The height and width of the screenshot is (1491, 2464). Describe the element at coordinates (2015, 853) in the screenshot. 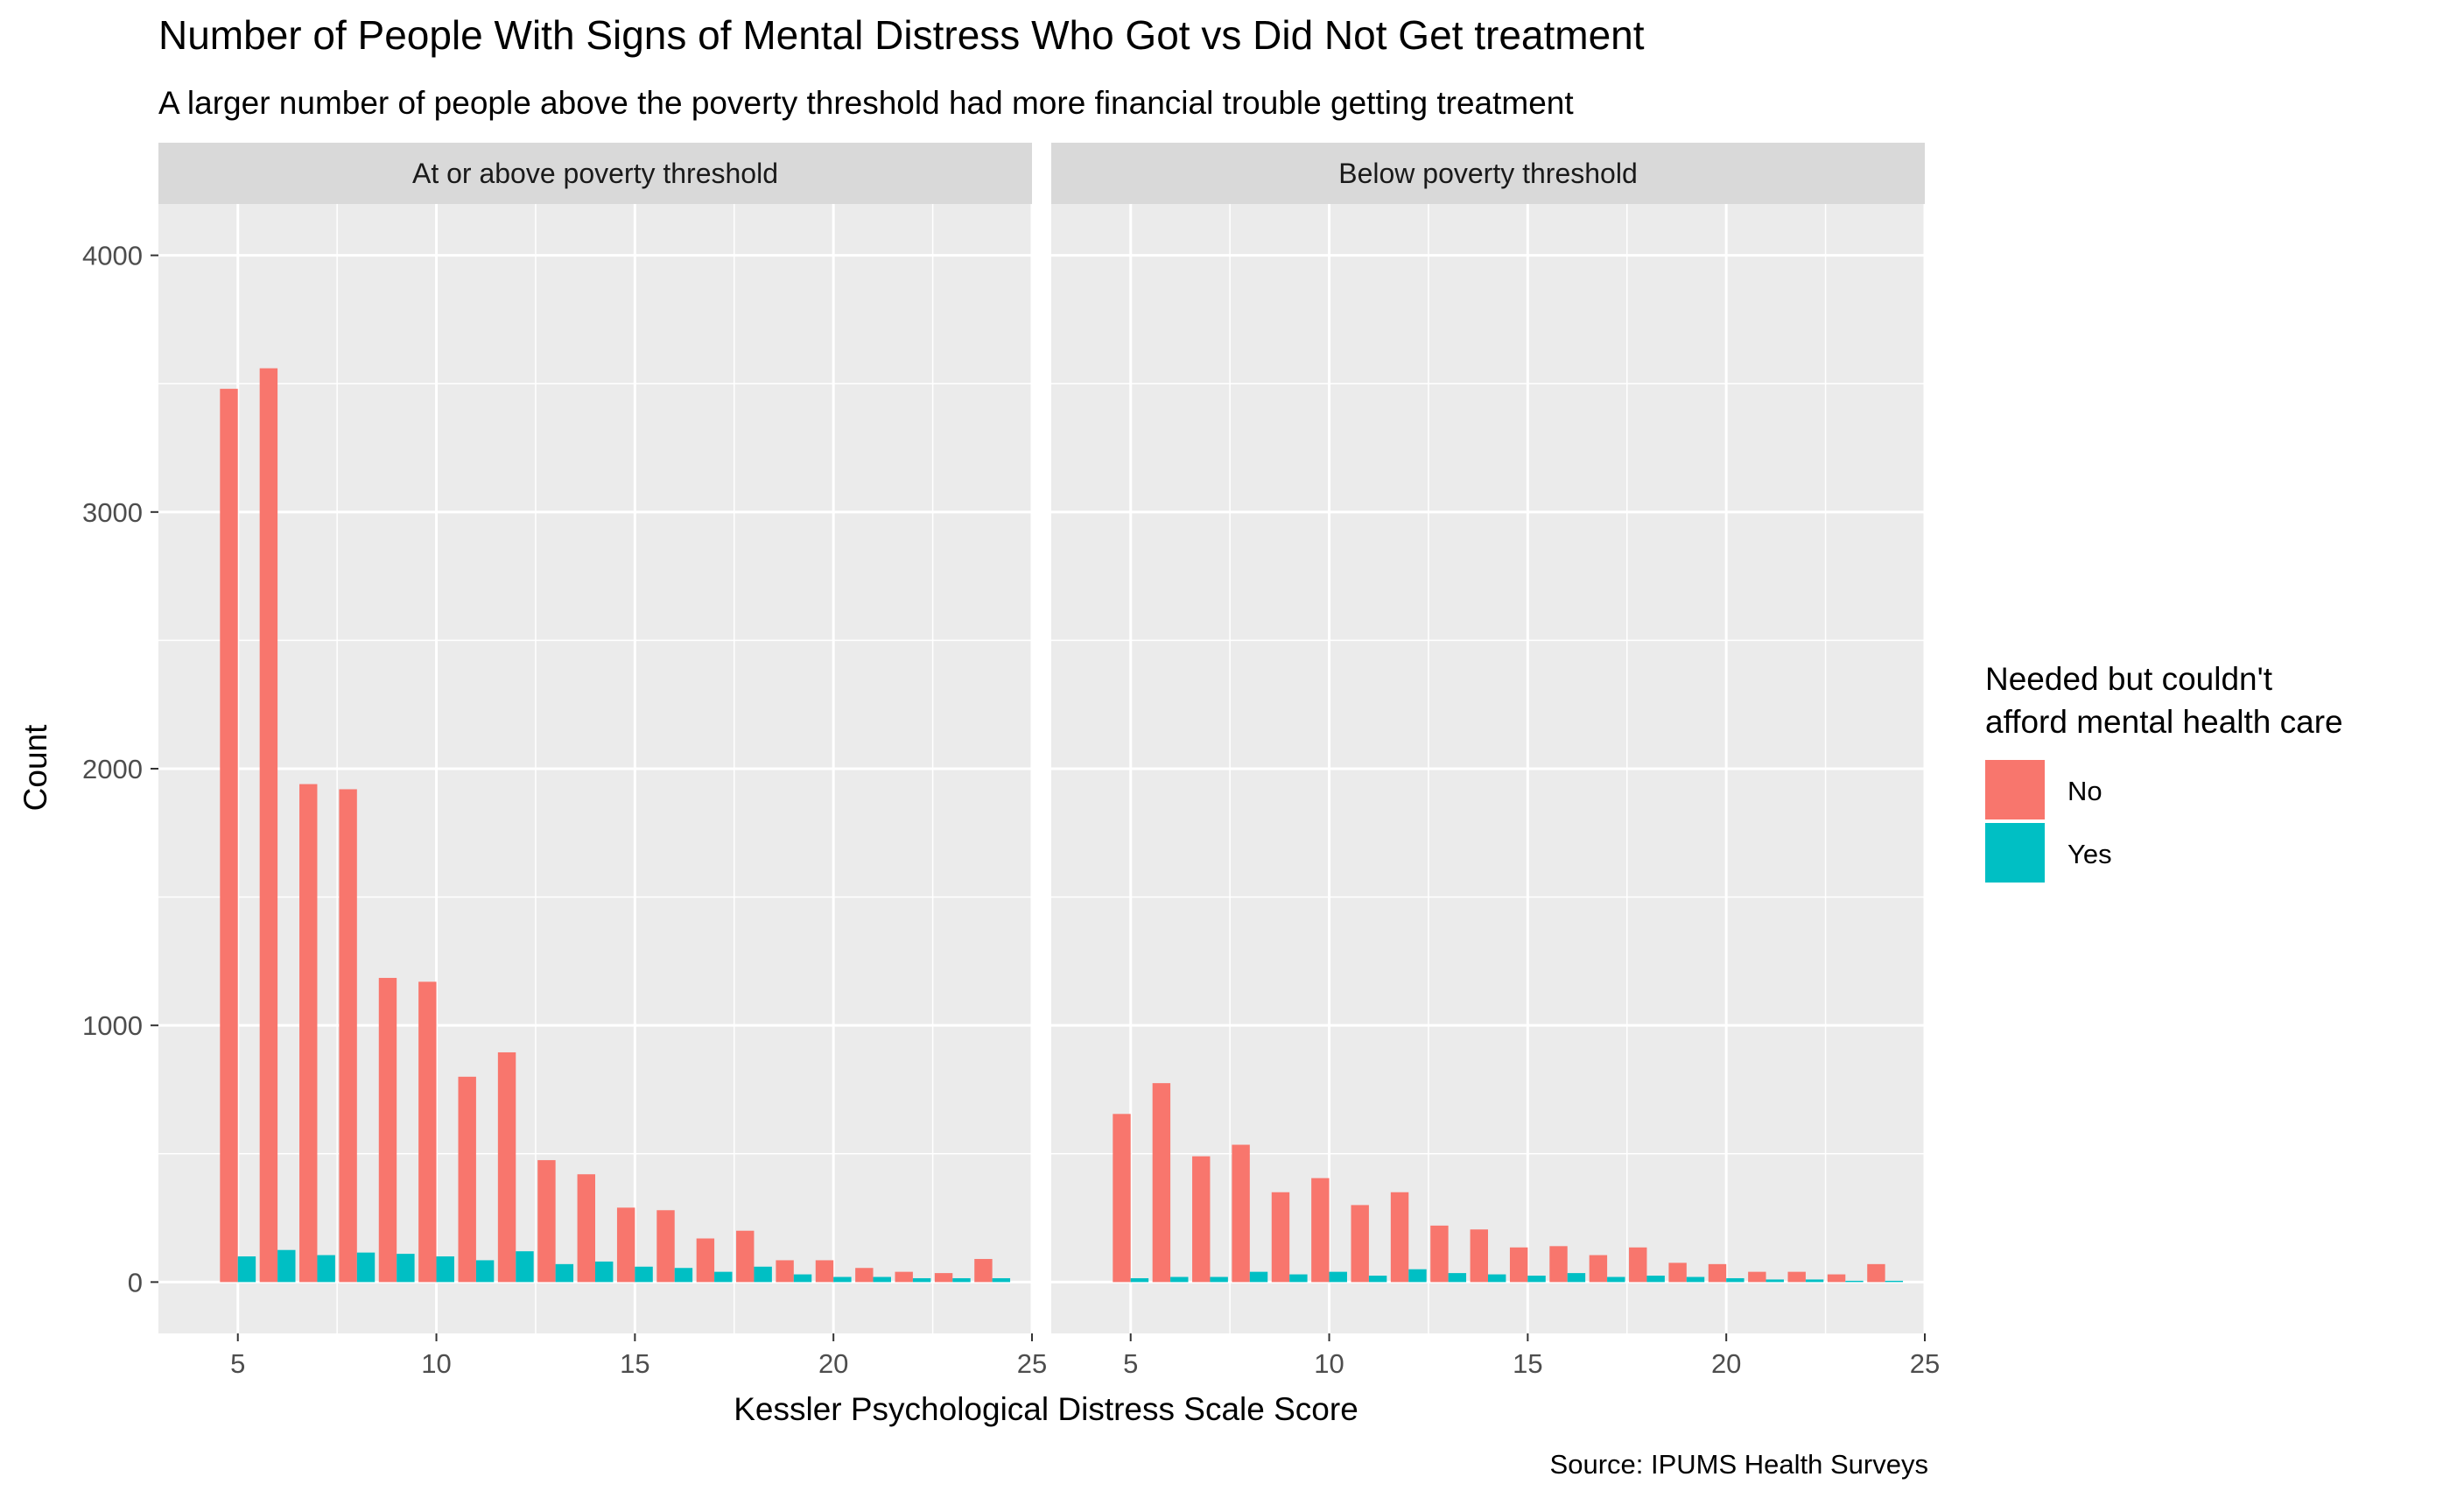

I see `legend-swatch-yes` at that location.